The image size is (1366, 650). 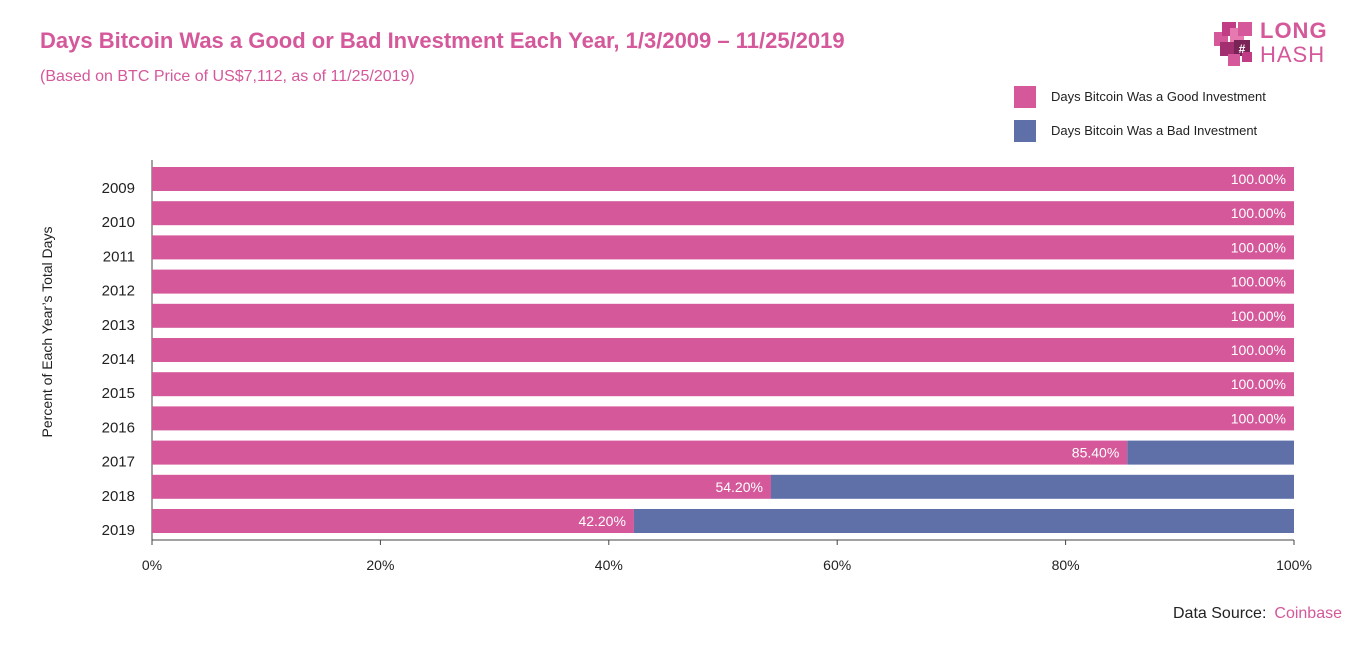 I want to click on x-tick-label: 40%, so click(x=609, y=565).